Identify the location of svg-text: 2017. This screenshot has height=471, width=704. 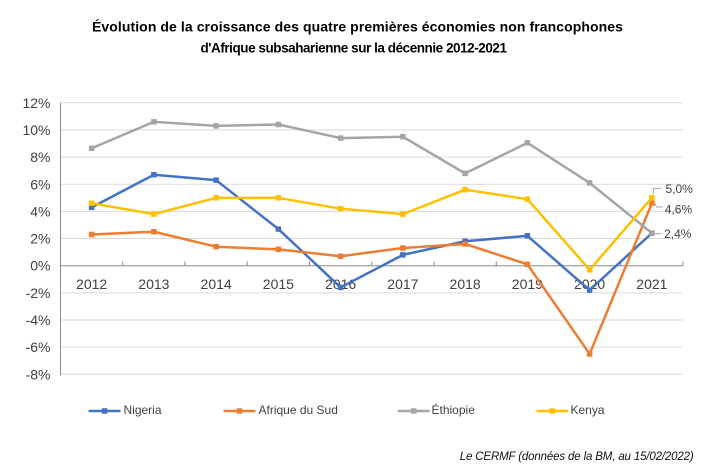
(402, 284).